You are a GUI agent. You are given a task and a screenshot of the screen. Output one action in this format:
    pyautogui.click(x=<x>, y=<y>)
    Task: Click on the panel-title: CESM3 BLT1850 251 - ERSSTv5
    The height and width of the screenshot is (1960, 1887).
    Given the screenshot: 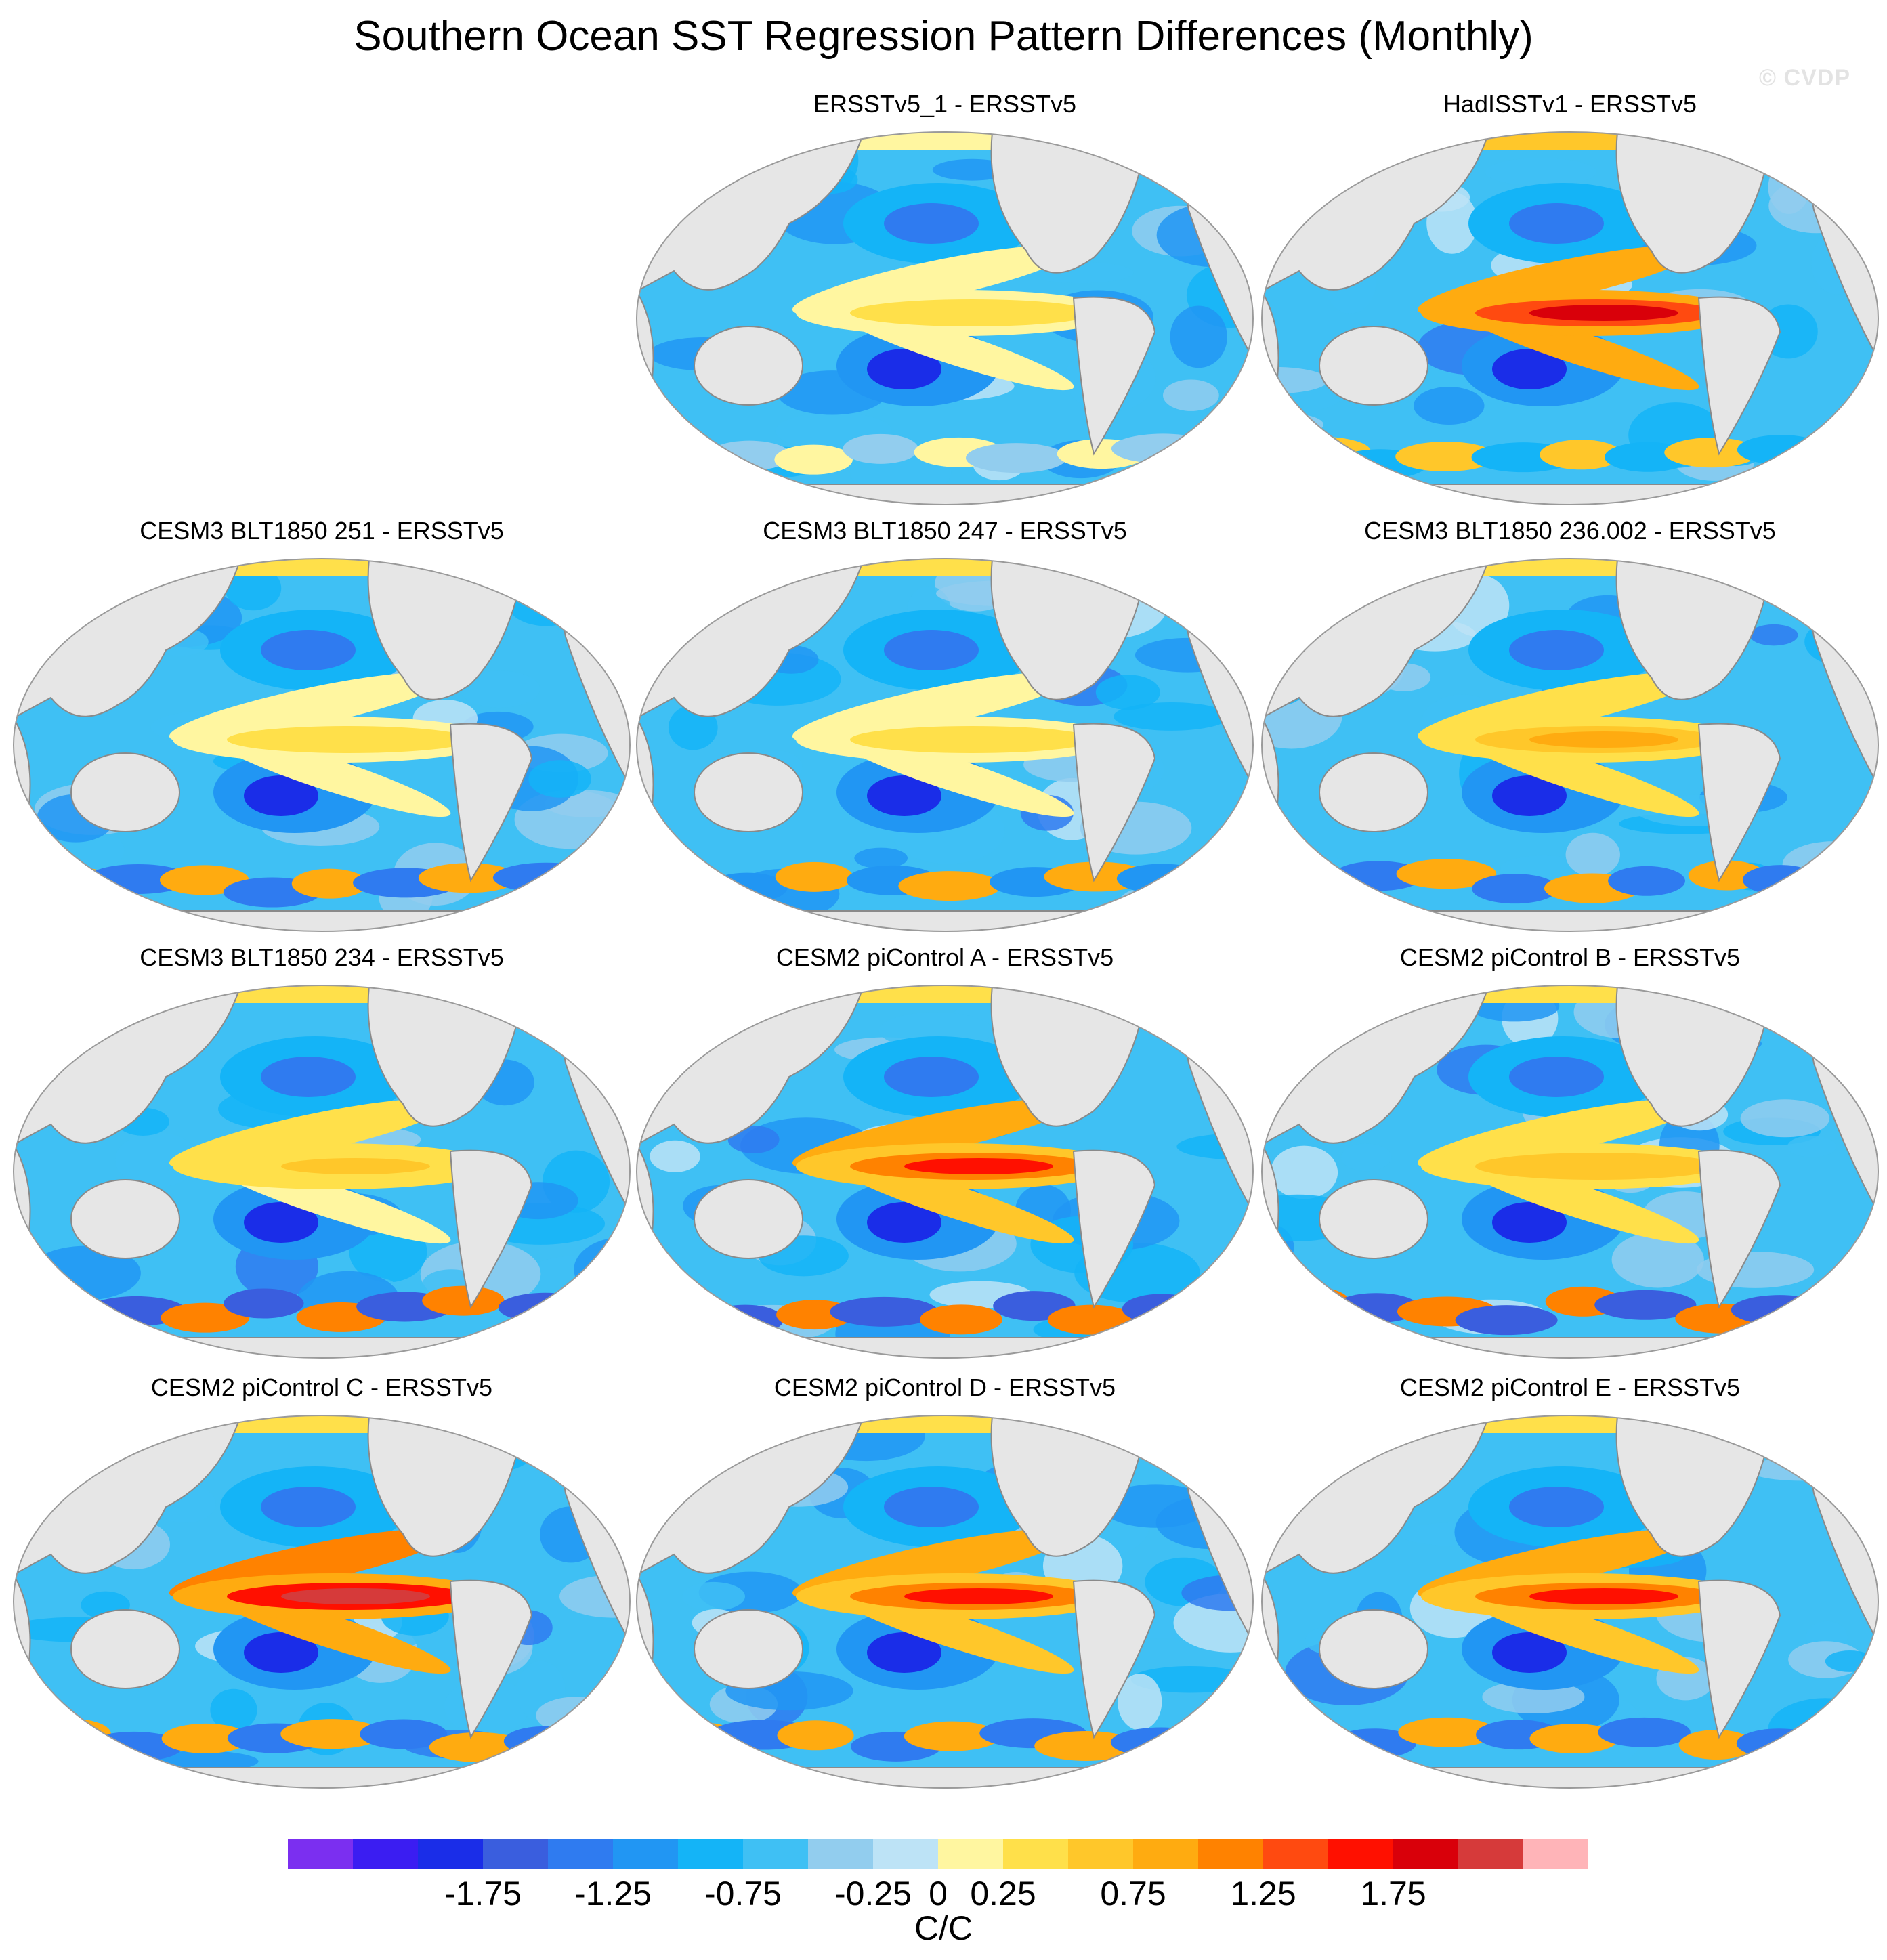 What is the action you would take?
    pyautogui.click(x=322, y=531)
    